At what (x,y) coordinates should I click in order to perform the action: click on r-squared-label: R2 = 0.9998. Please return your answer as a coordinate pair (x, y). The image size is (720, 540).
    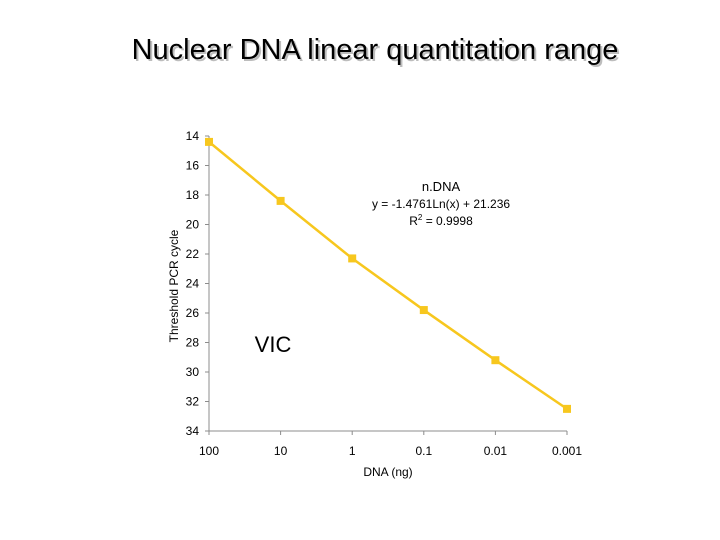
    Looking at the image, I should click on (441, 220).